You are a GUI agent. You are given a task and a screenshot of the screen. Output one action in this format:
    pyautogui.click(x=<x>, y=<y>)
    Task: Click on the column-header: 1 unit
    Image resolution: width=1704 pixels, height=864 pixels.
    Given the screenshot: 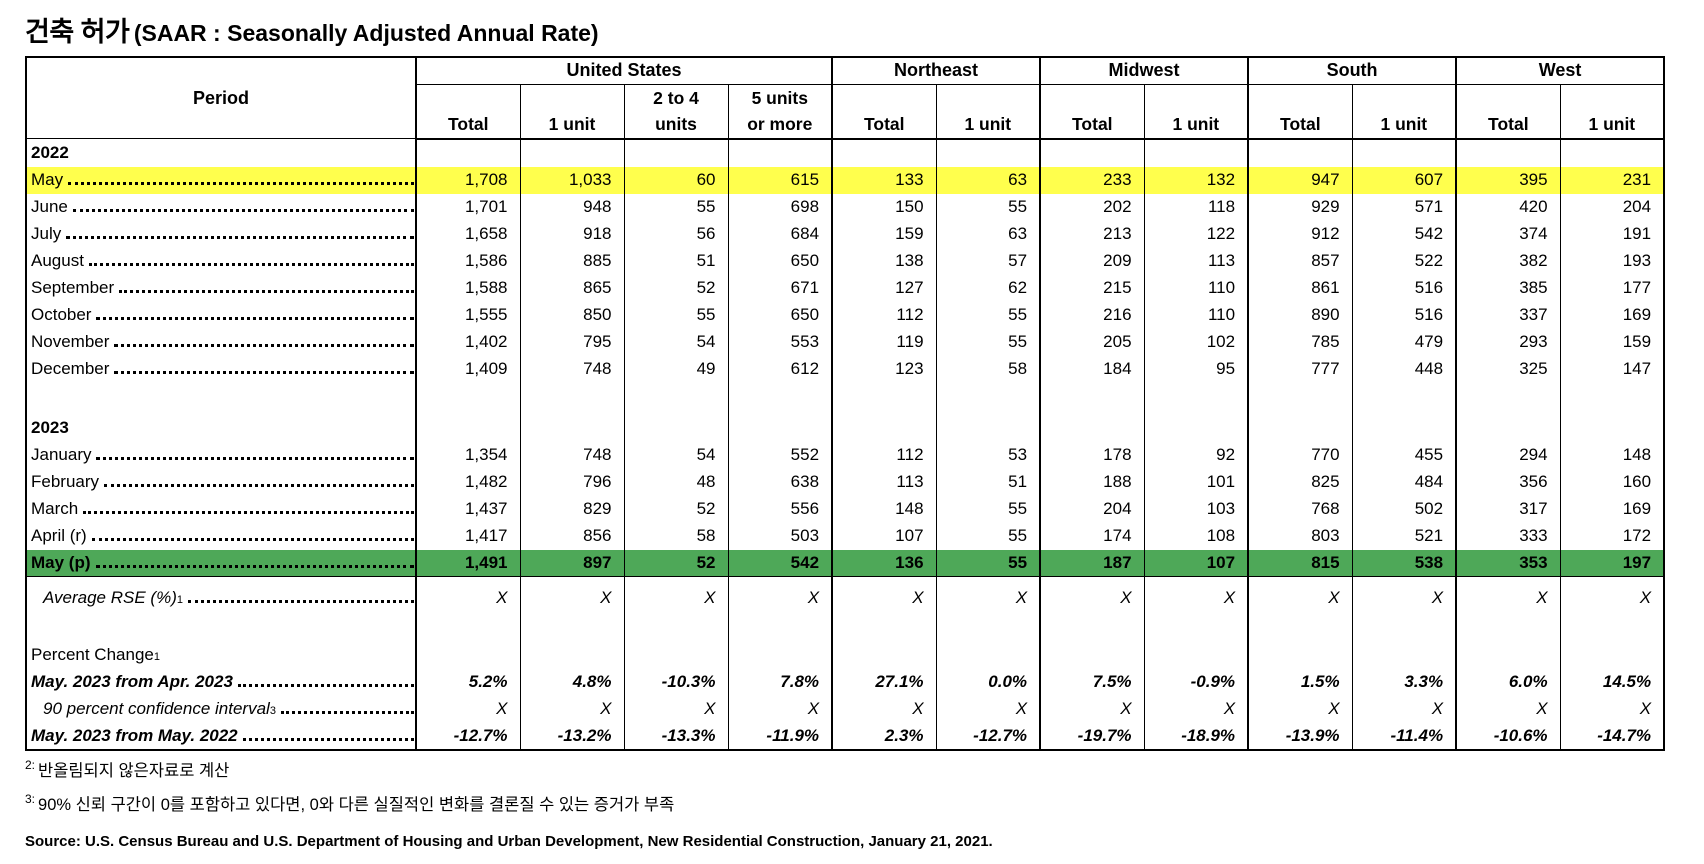 What is the action you would take?
    pyautogui.click(x=1404, y=112)
    